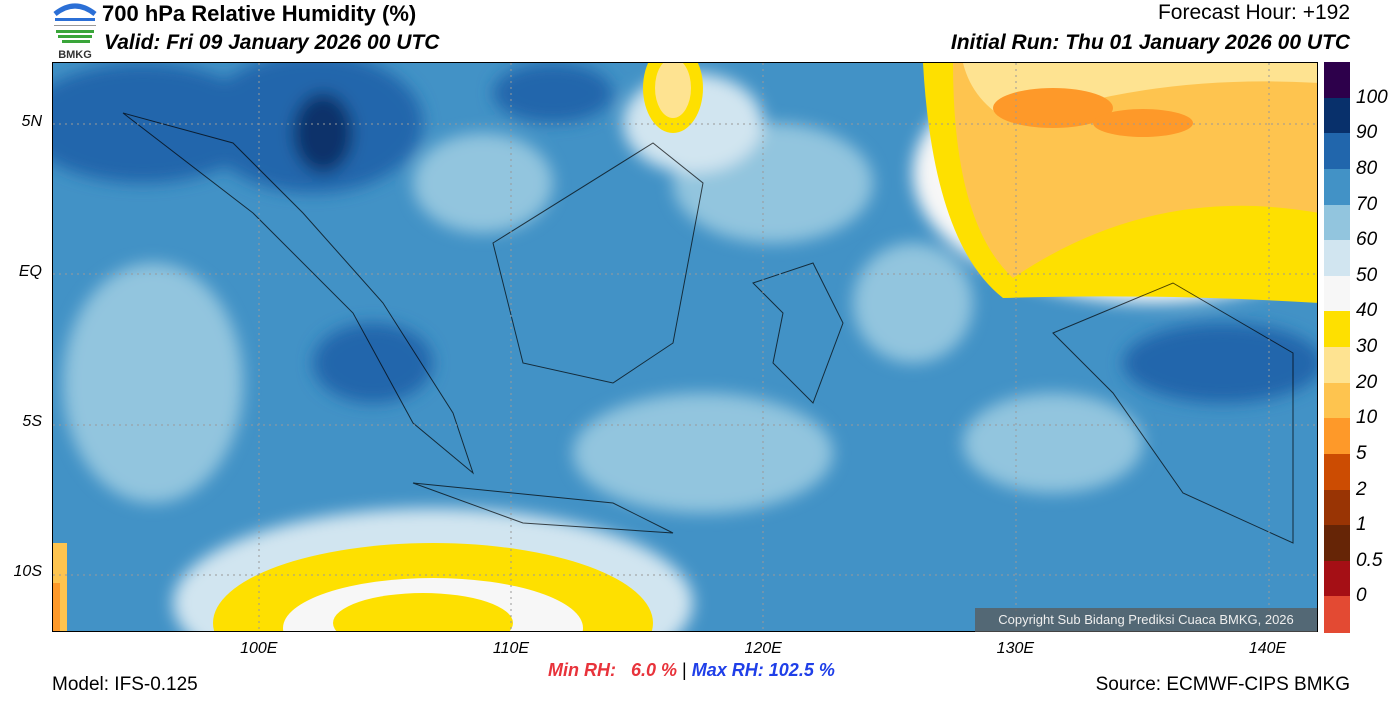  What do you see at coordinates (1361, 596) in the screenshot?
I see `colorbar-label: 0` at bounding box center [1361, 596].